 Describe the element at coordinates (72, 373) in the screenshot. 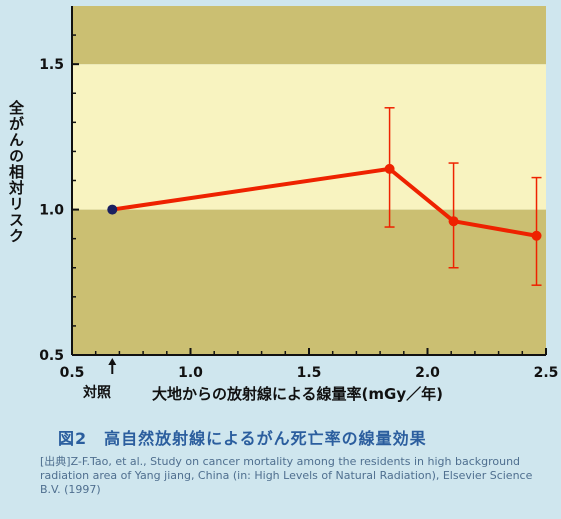

I see `x-tick-label-0.5: 0.5` at that location.